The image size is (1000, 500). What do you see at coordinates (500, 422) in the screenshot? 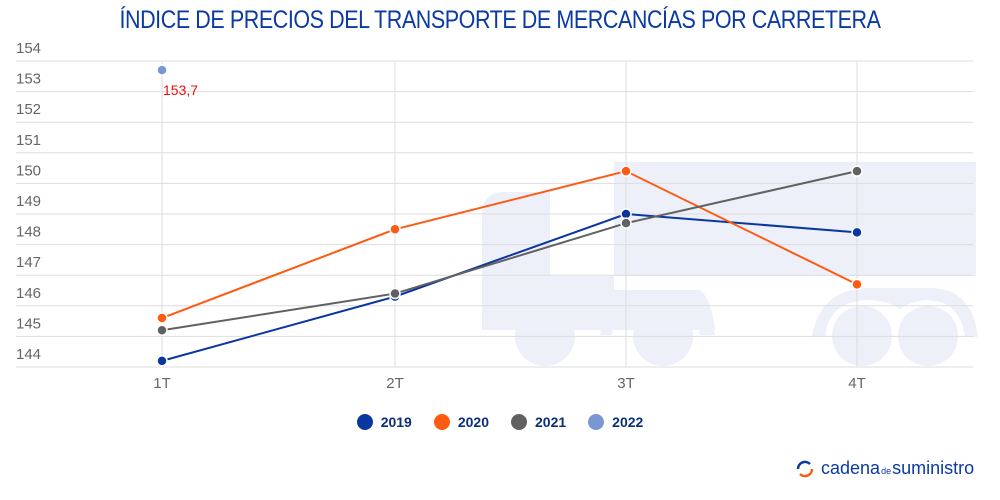
I see `legend: 2019 2020 2021 2022` at bounding box center [500, 422].